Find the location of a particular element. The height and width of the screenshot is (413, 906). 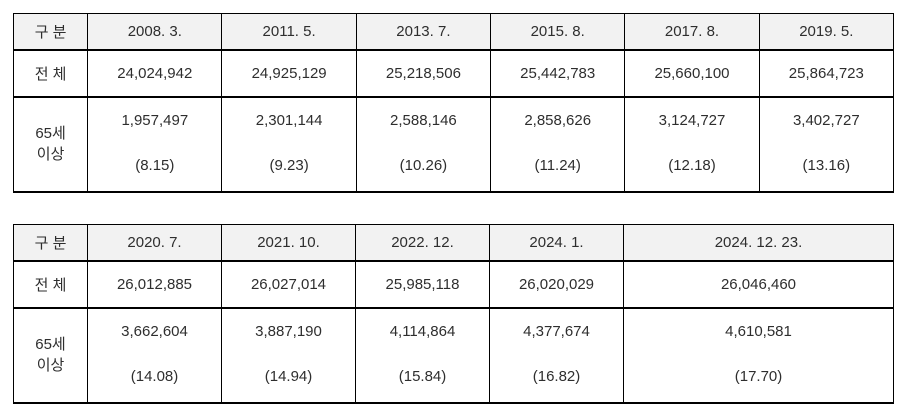

total-value-cell: 25,864,723 is located at coordinates (826, 73).